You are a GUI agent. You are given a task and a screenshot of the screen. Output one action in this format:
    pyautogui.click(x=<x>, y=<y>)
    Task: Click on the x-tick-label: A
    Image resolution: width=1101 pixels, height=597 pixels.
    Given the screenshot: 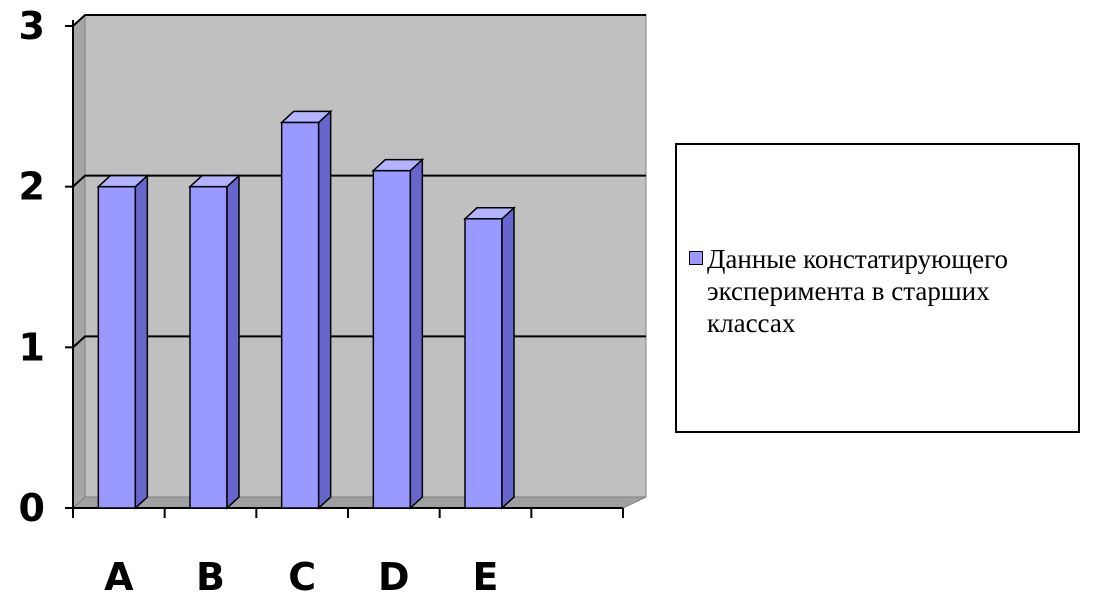 What is the action you would take?
    pyautogui.click(x=119, y=576)
    